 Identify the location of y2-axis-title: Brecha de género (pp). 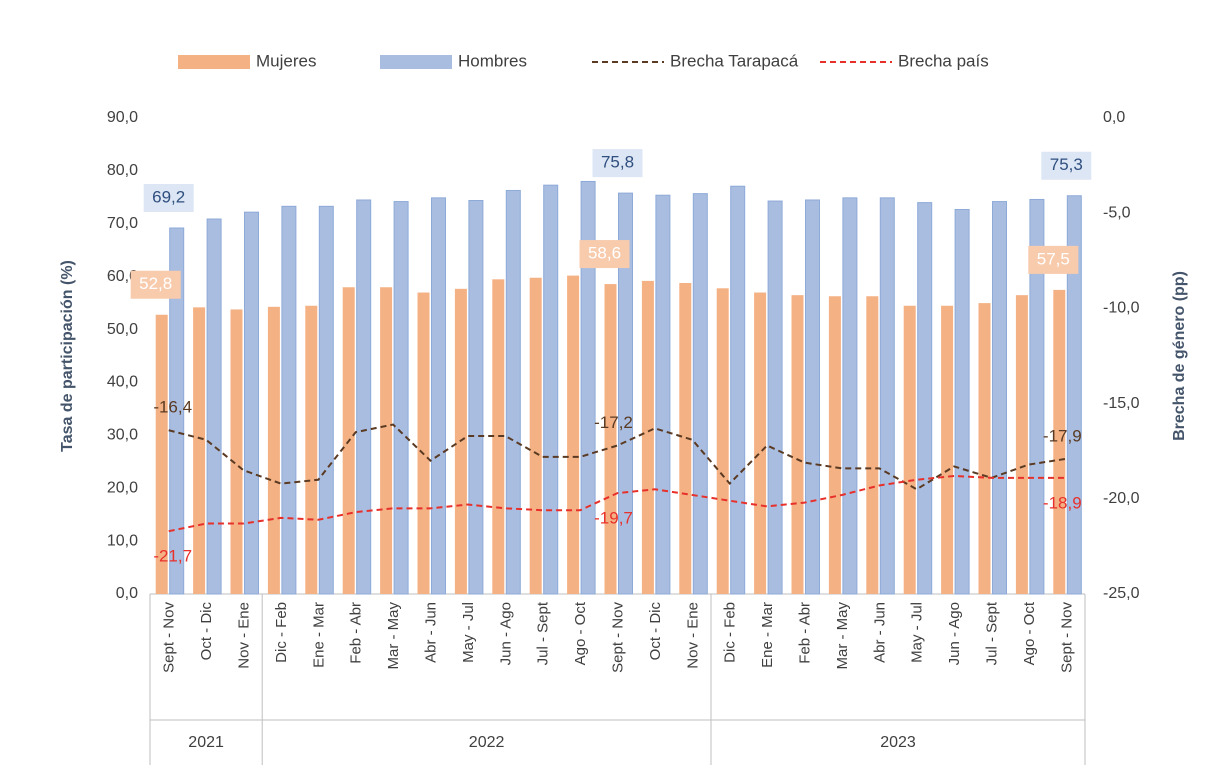
(1179, 356).